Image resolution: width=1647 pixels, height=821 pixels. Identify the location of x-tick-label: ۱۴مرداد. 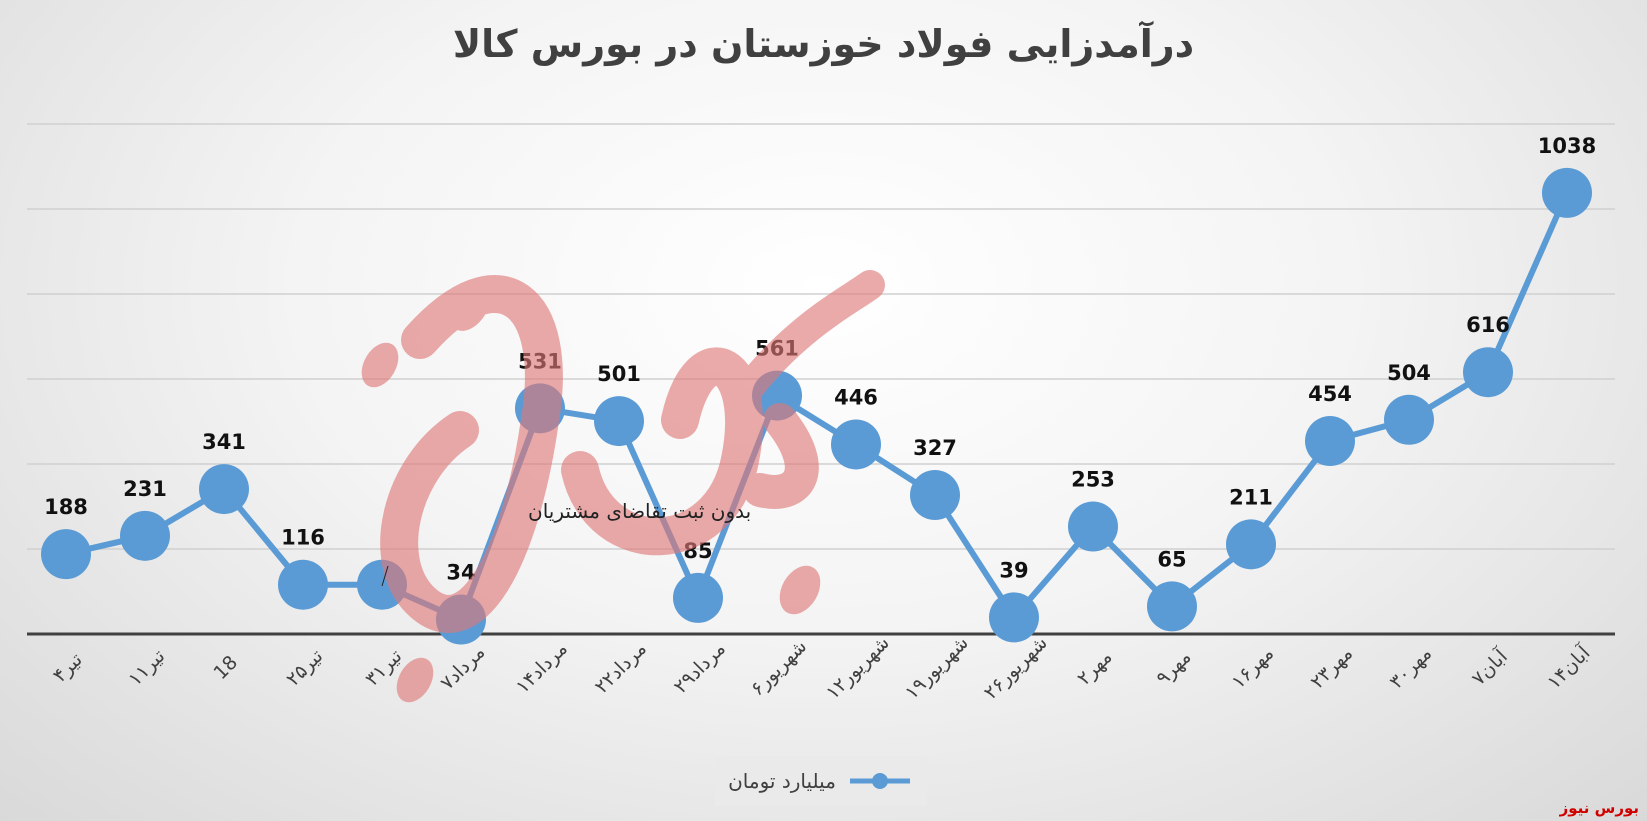
(542, 668).